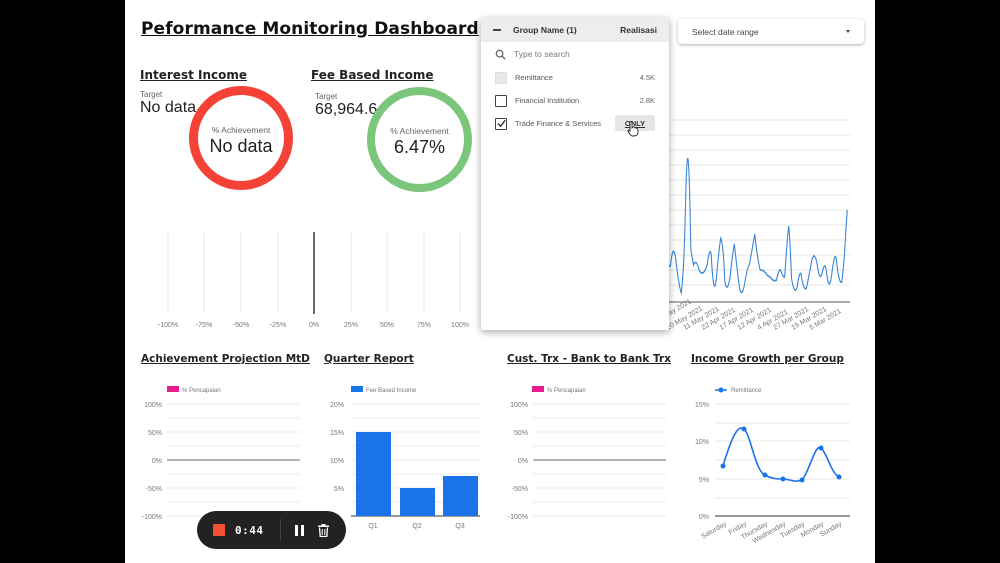  Describe the element at coordinates (575, 77) in the screenshot. I see `group-option-remittance: Remittance 4.5K` at that location.